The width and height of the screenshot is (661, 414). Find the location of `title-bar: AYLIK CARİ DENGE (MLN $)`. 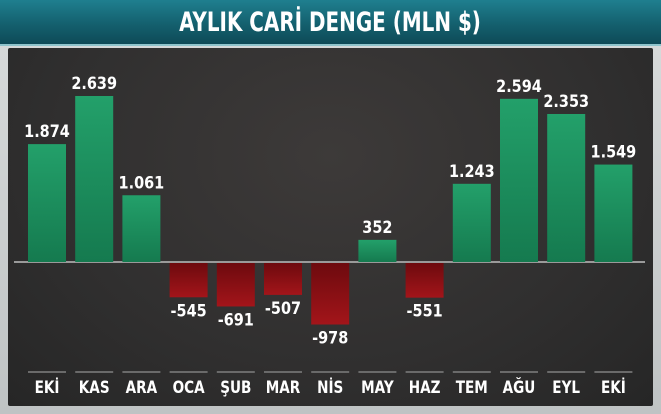

title-bar: AYLIK CARİ DENGE (MLN $) is located at coordinates (330, 23).